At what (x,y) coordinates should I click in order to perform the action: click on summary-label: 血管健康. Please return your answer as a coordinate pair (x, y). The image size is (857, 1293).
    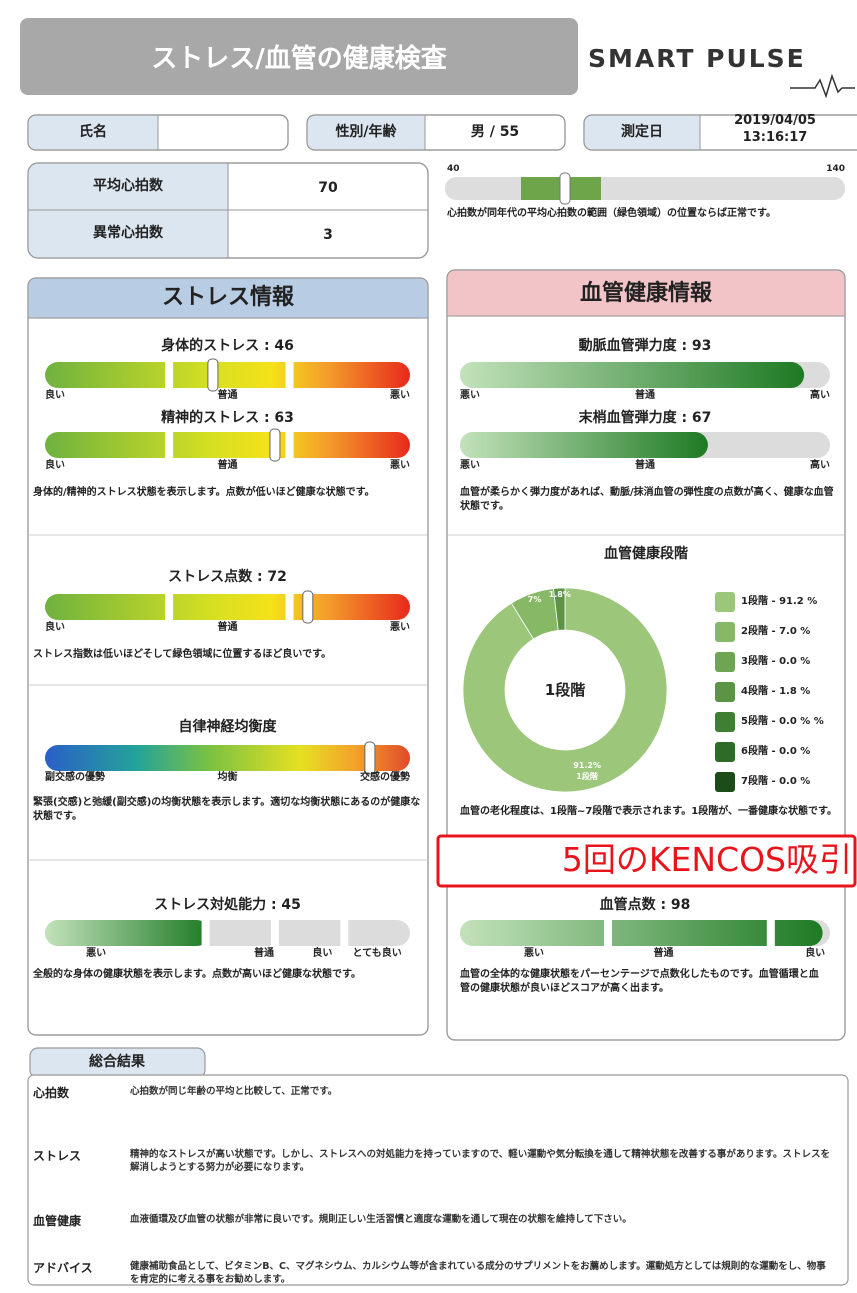
    Looking at the image, I should click on (57, 1221).